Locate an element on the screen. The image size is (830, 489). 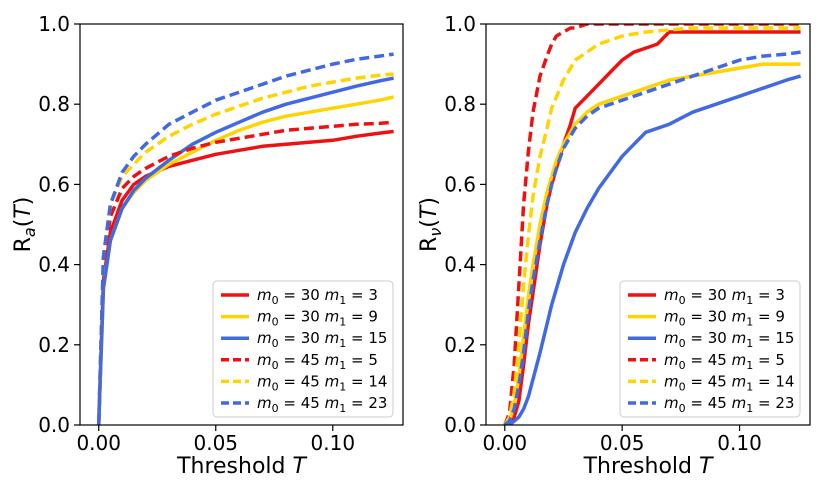
rv-xtick-label: 0.10 is located at coordinates (739, 443).